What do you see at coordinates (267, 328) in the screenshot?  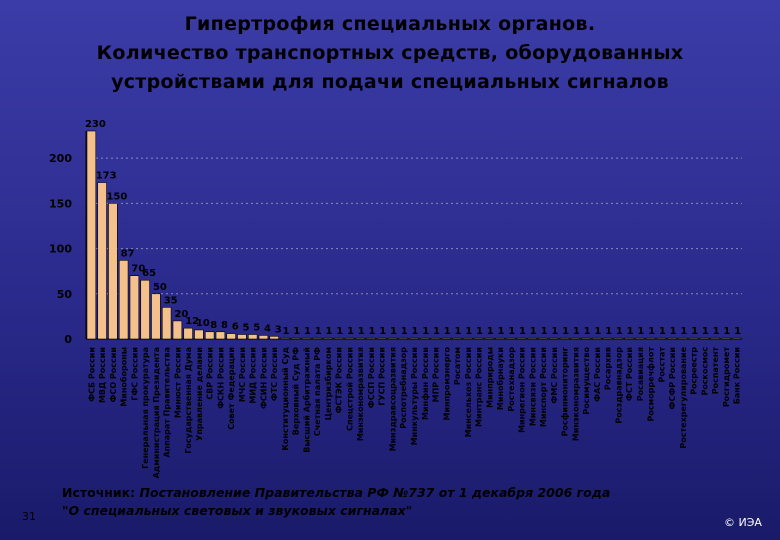 I see `data-label: 4` at bounding box center [267, 328].